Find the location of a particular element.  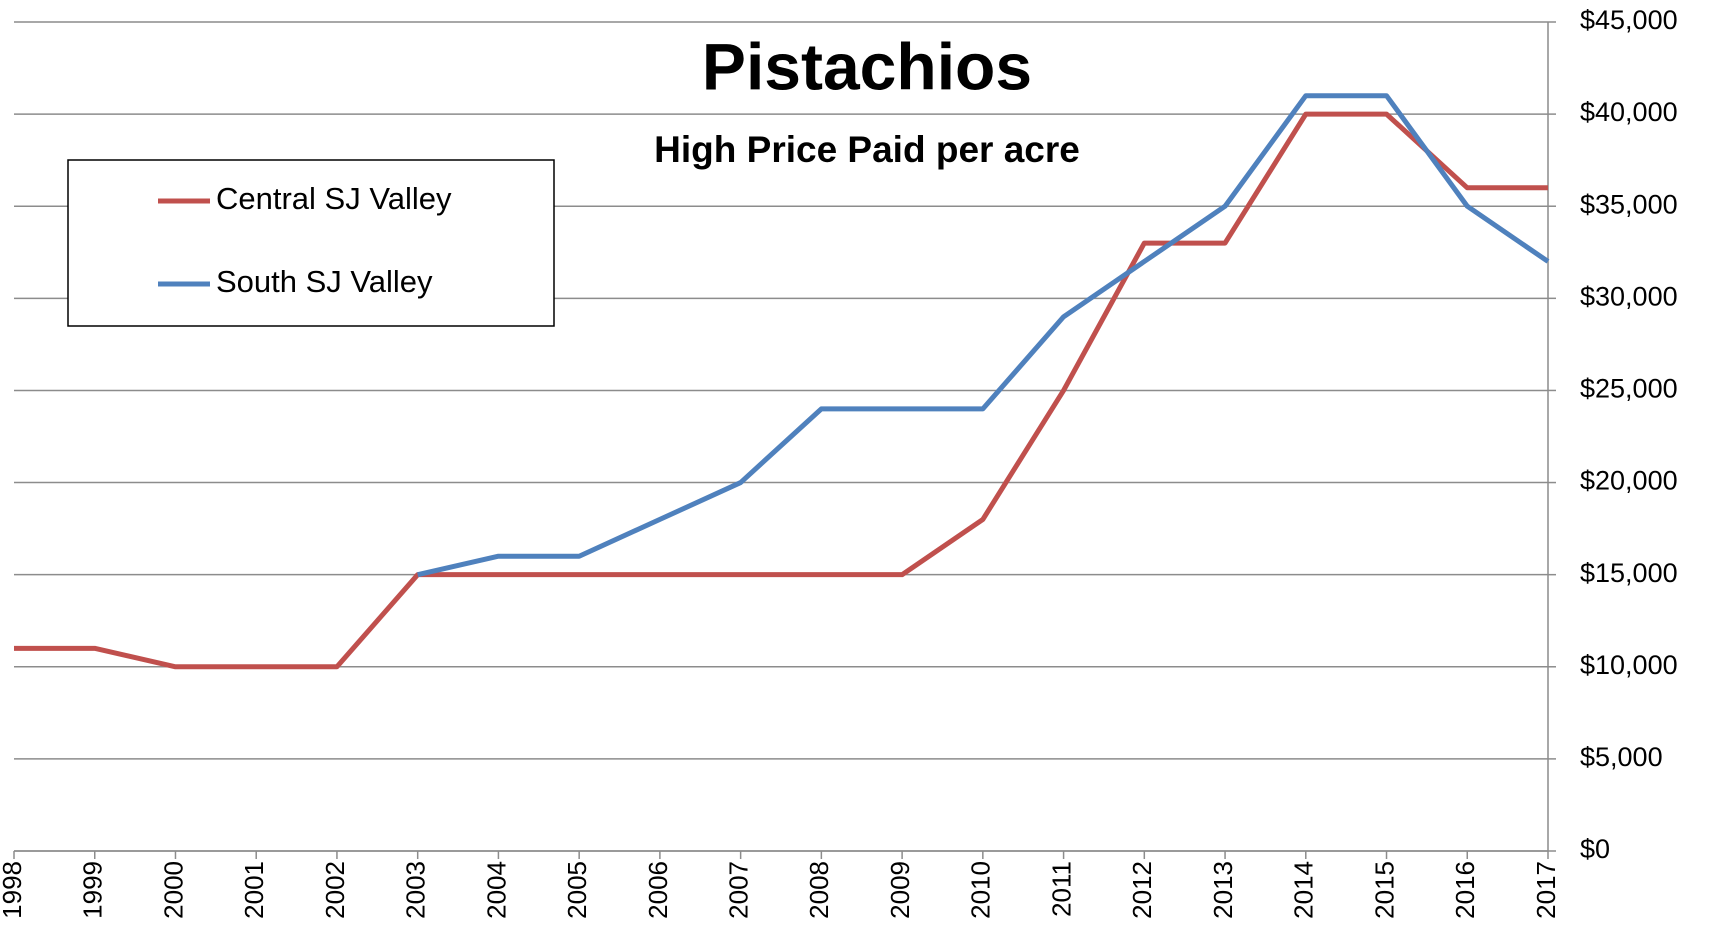

y-tick-label: $5,000 is located at coordinates (1621, 757).